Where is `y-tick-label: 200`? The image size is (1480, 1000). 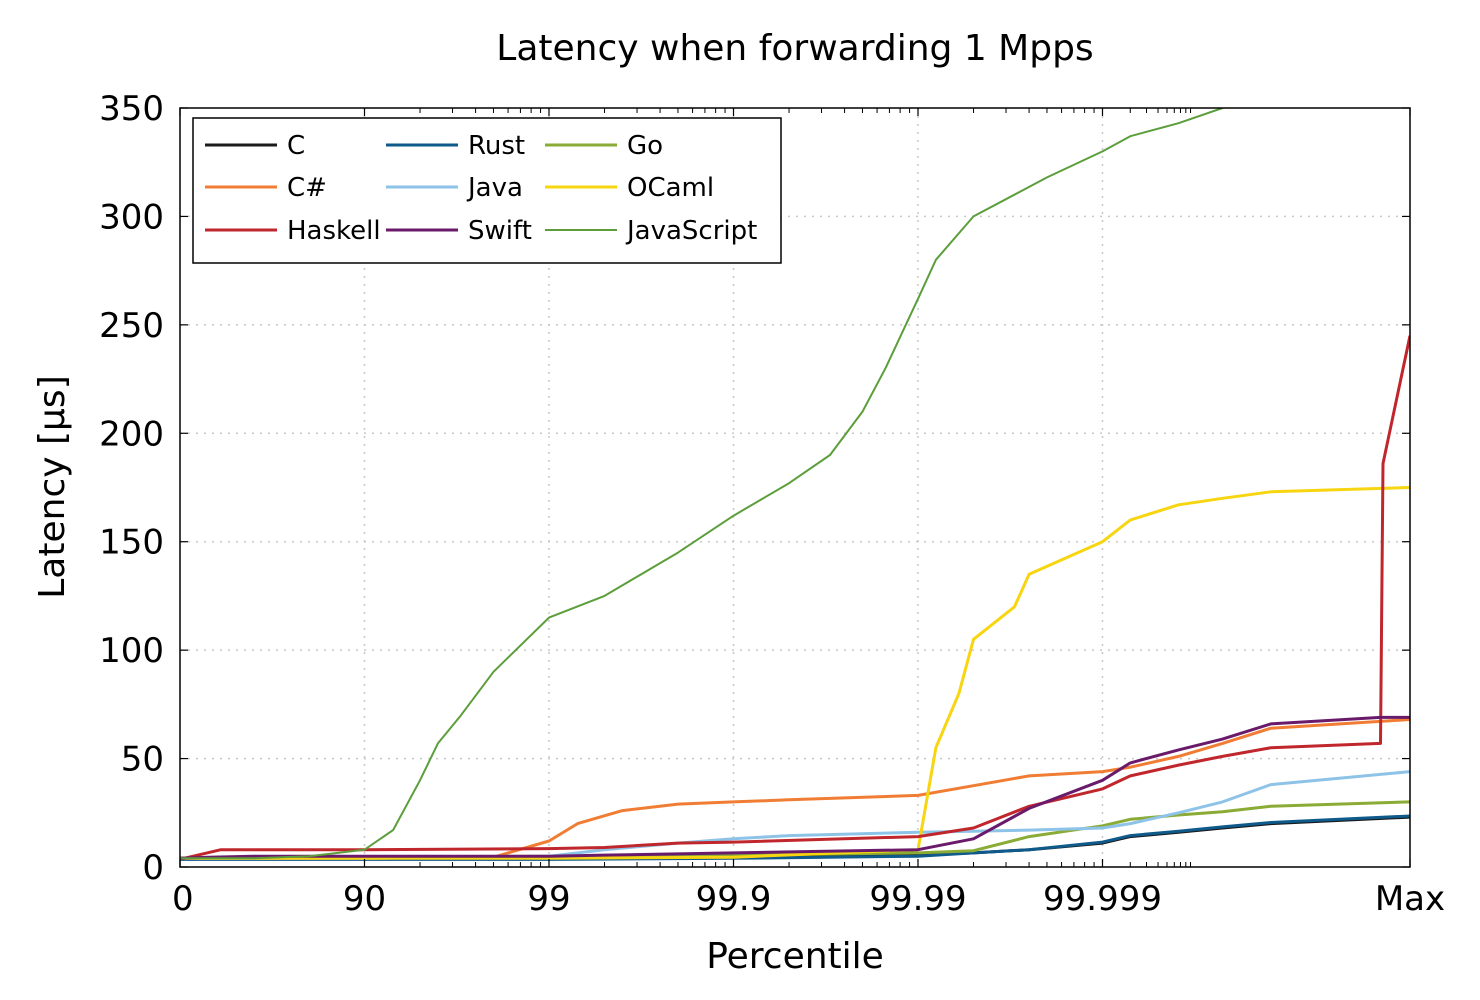 y-tick-label: 200 is located at coordinates (131, 434).